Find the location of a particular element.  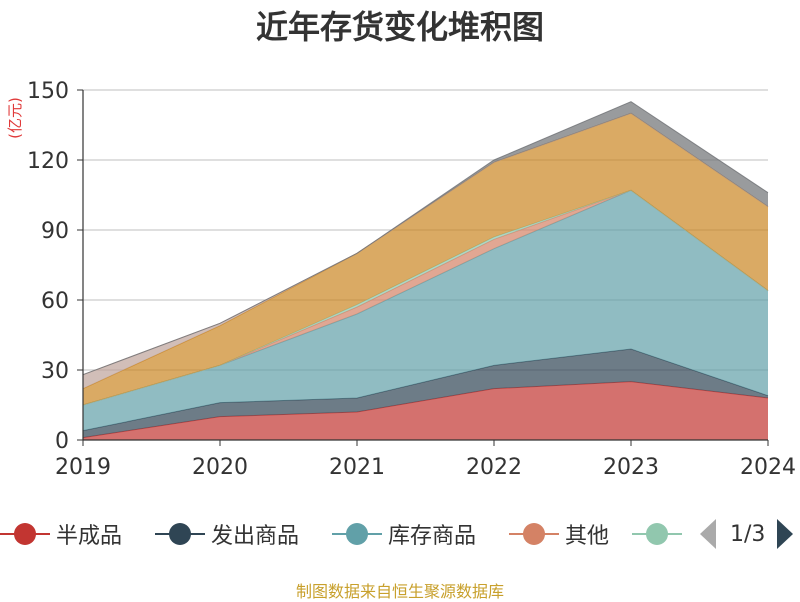

legend: 半成品 发出商品 库存商品 其他 1/3 is located at coordinates (400, 534).